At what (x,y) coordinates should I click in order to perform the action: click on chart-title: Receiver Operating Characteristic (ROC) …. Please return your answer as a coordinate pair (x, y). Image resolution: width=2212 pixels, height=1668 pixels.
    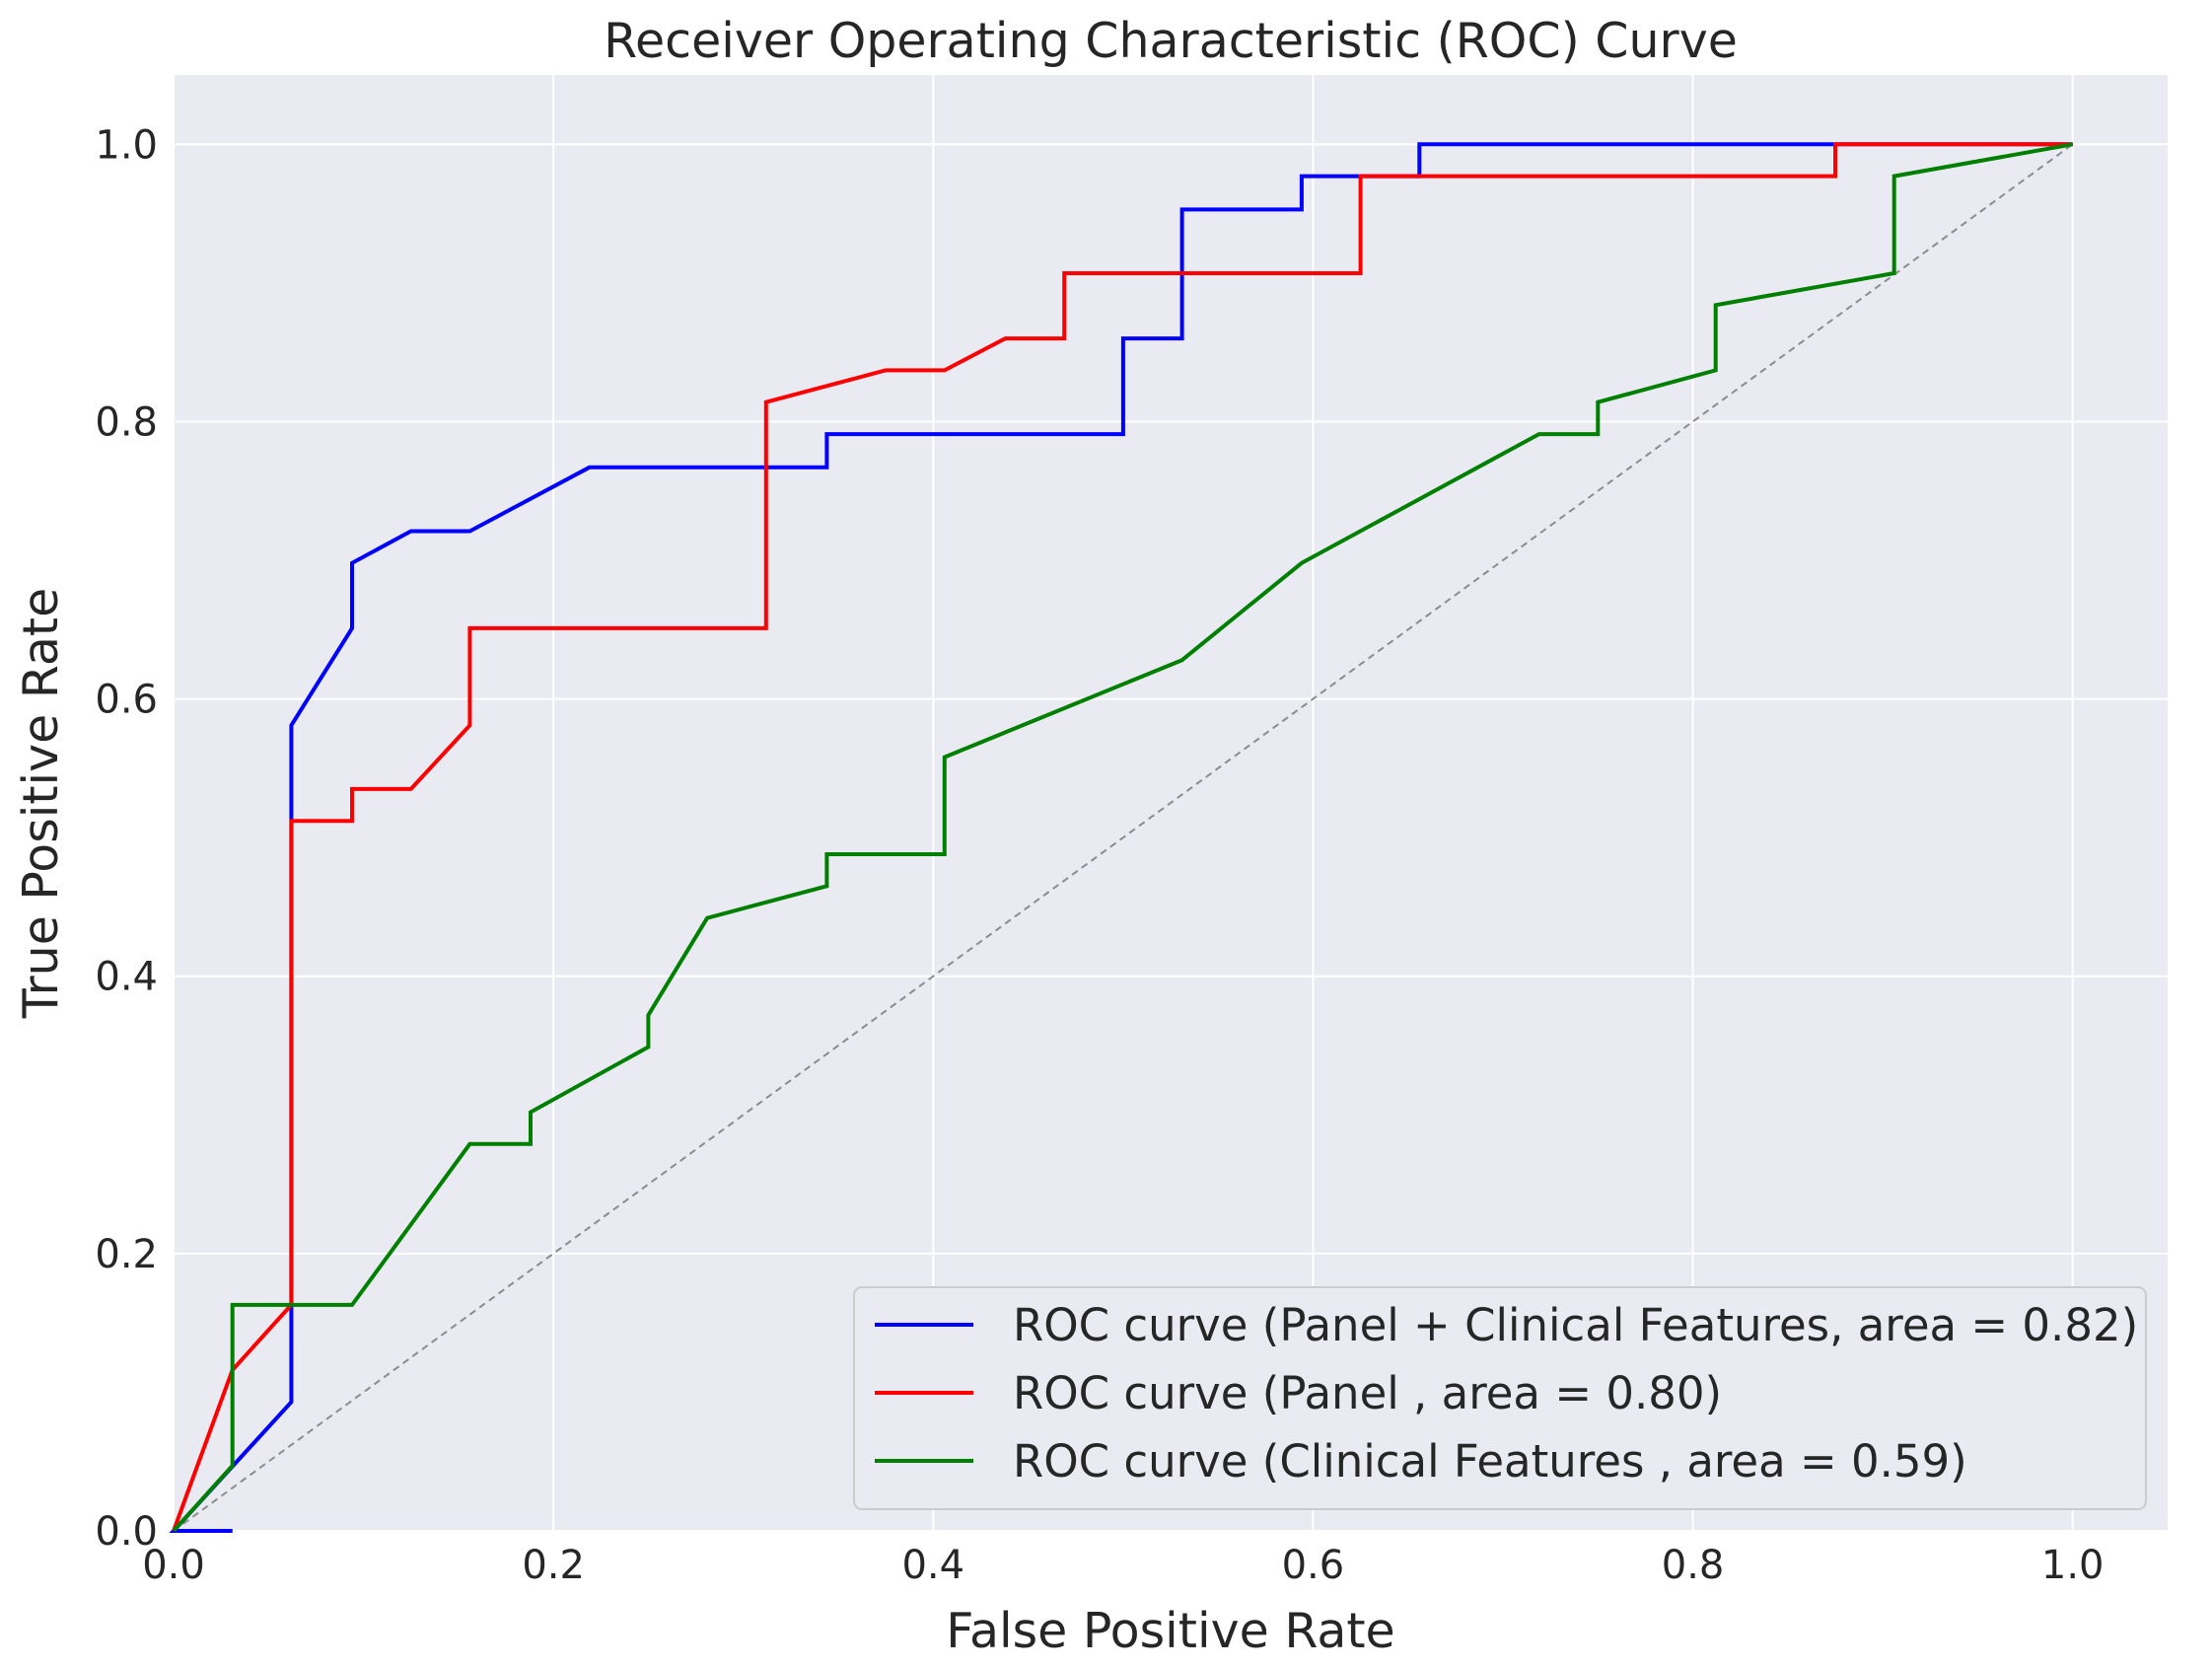
    Looking at the image, I should click on (1171, 41).